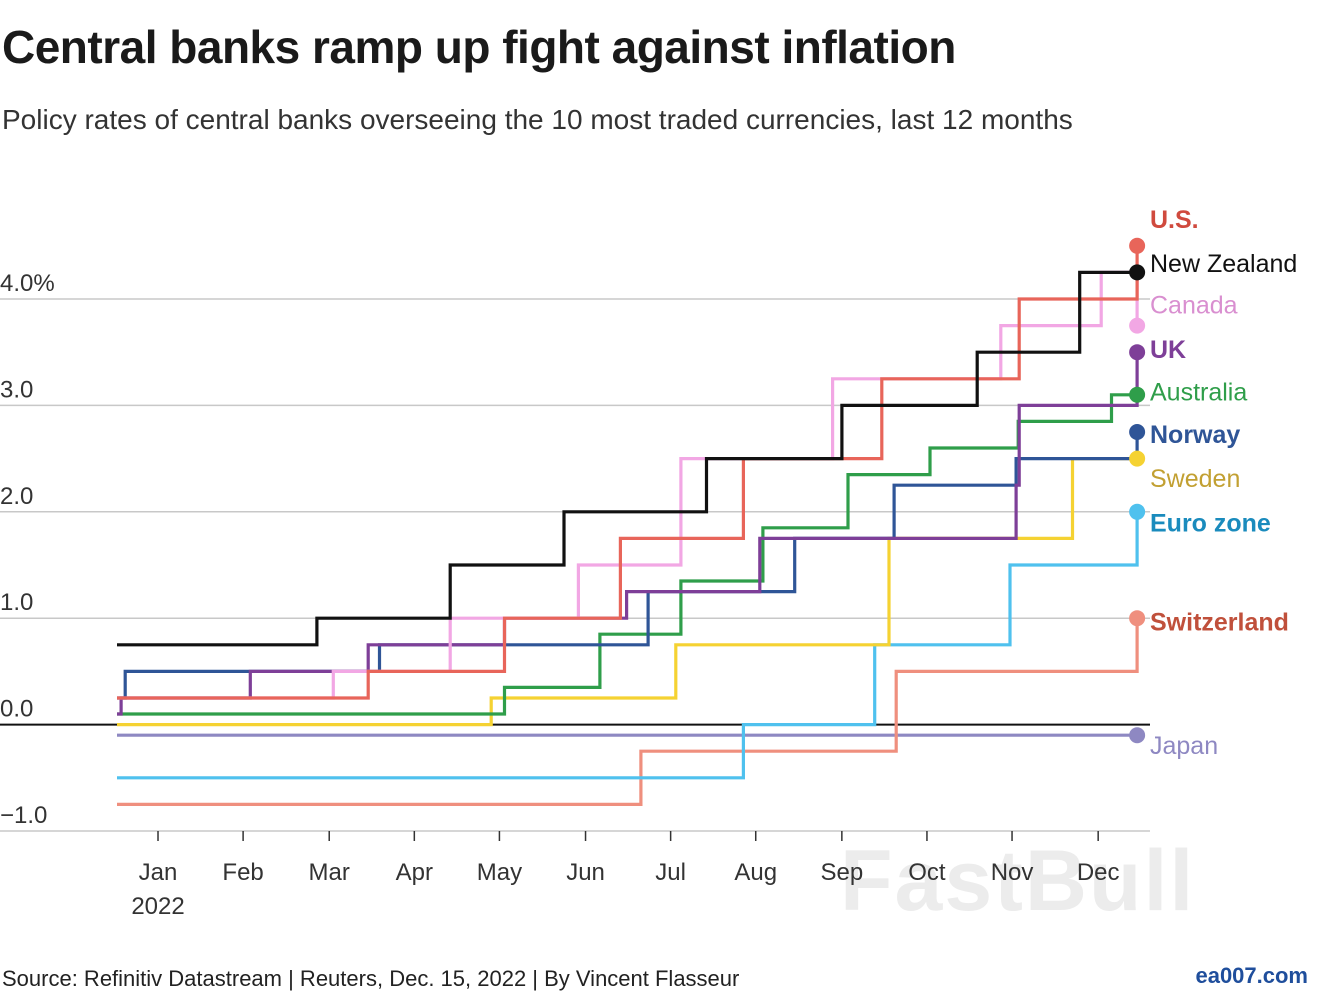  I want to click on x-tick-label-sep: Sep, so click(842, 872).